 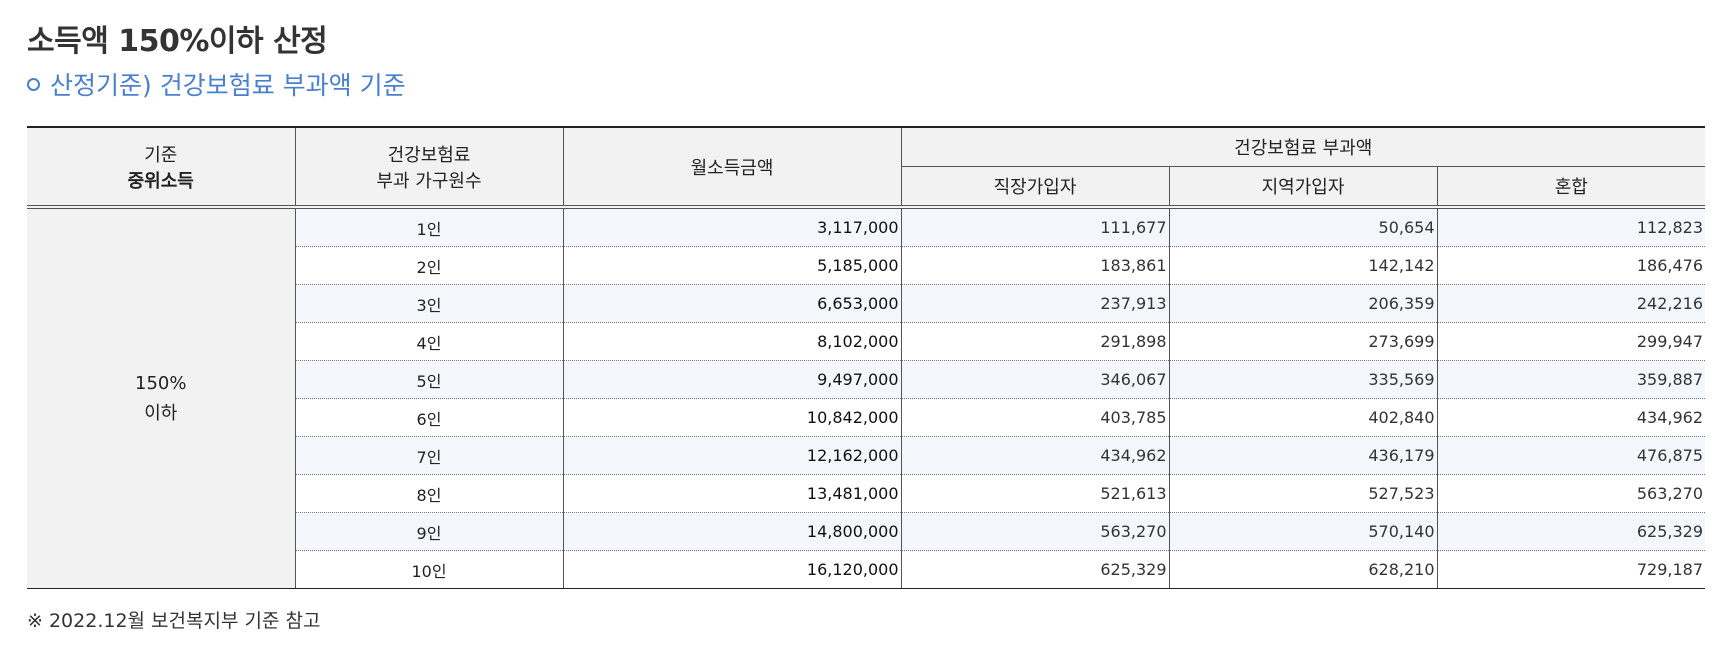 I want to click on mixed-cell: 299,947, so click(x=1570, y=341).